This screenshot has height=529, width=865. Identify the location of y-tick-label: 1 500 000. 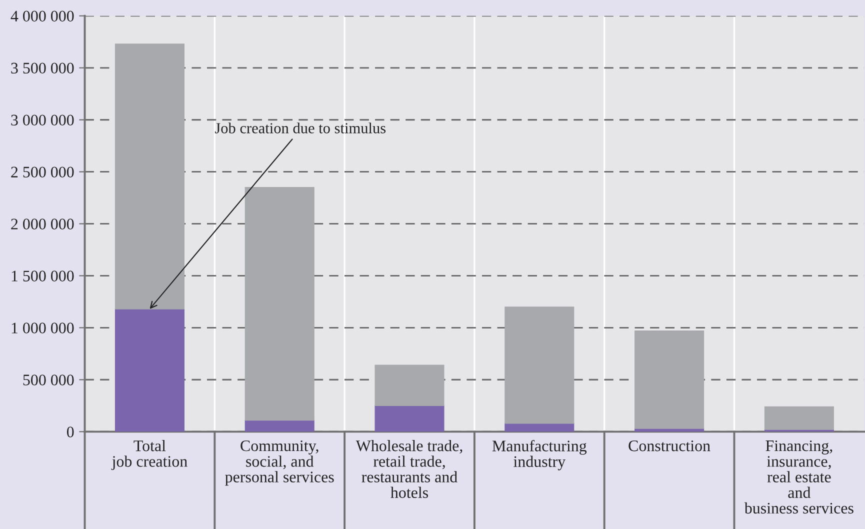
(43, 276).